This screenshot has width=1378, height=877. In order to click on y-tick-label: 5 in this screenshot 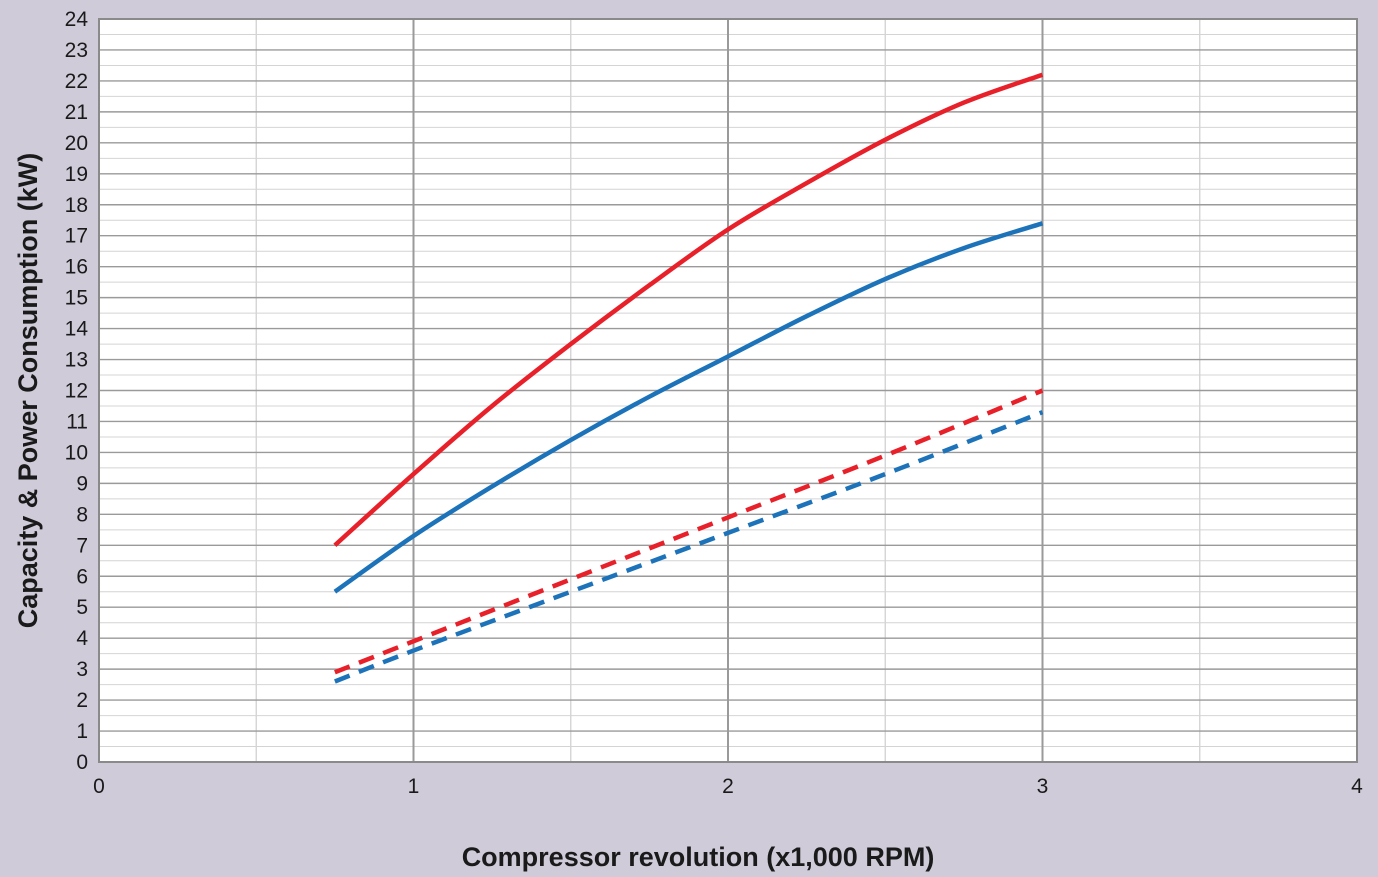, I will do `click(82, 607)`.